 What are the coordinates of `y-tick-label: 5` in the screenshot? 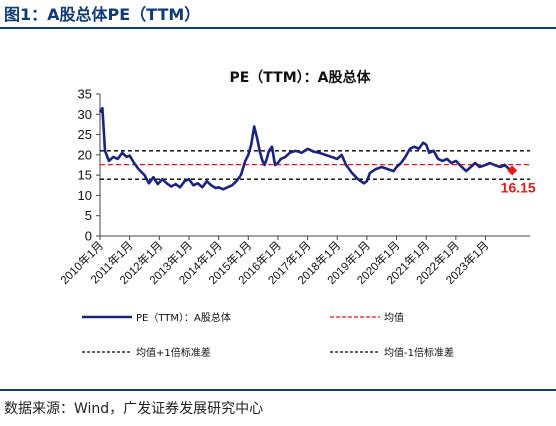 It's located at (88, 215).